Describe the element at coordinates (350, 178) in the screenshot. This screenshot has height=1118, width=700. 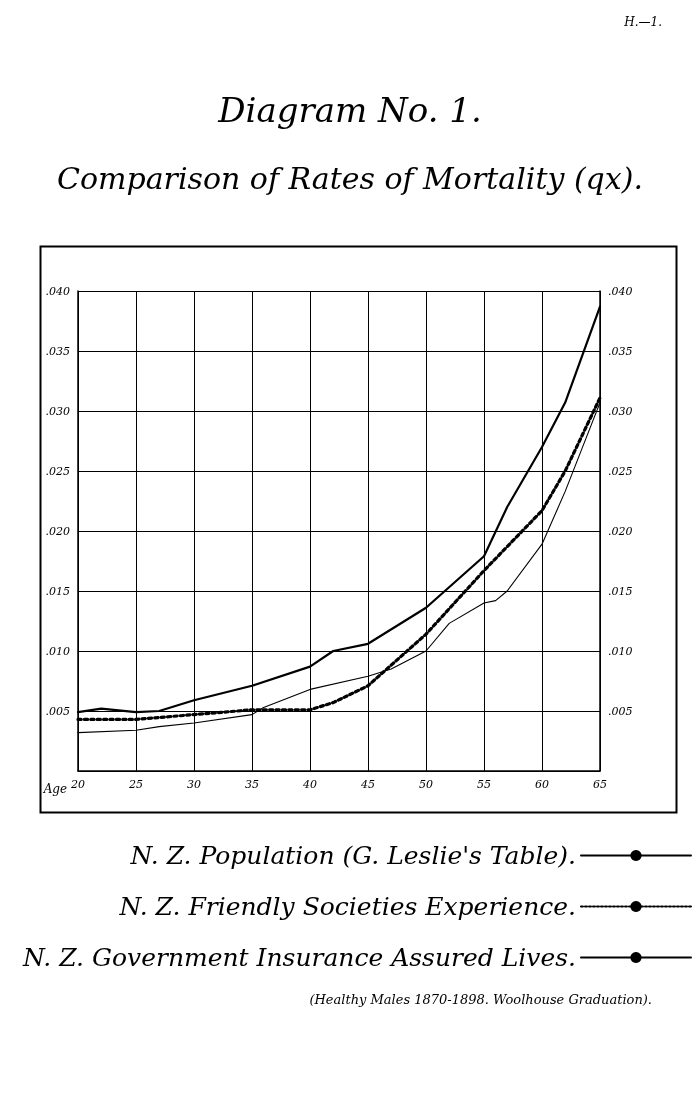
I see `chart-subtitle: Comparison of Rates of Mortality (qx).` at that location.